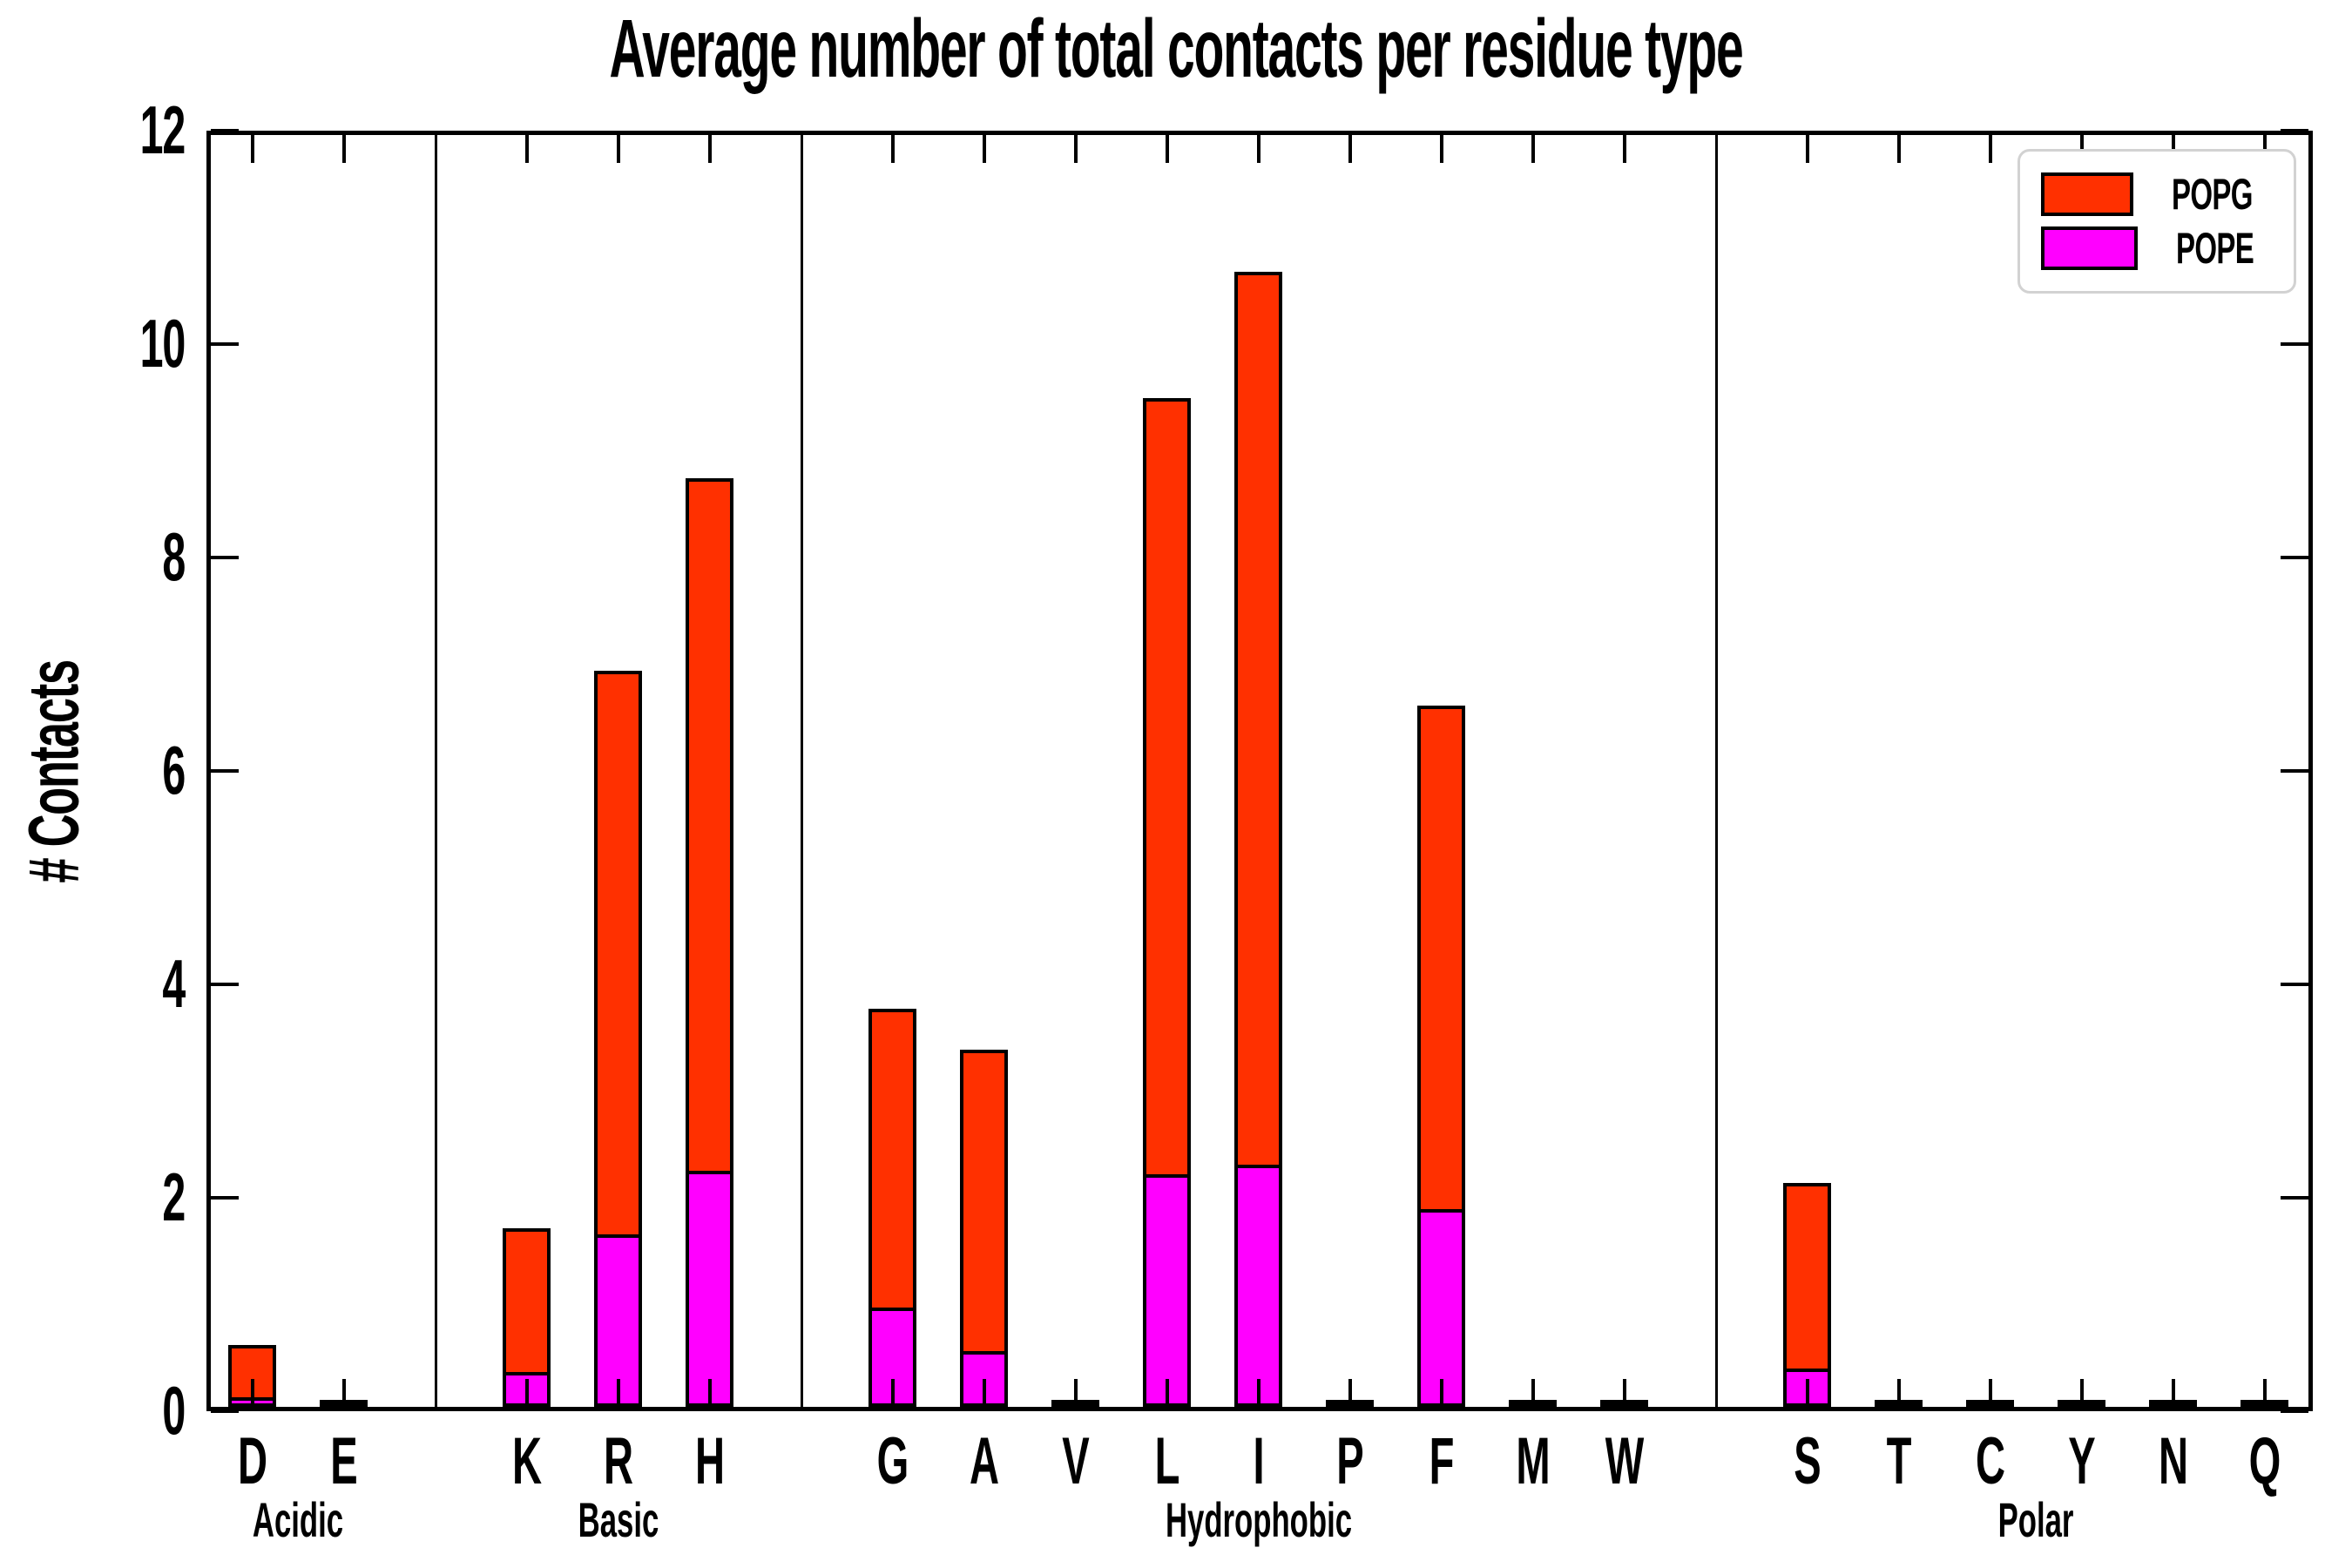 This screenshot has height=1568, width=2352. What do you see at coordinates (618, 955) in the screenshot?
I see `bar-popg-R` at bounding box center [618, 955].